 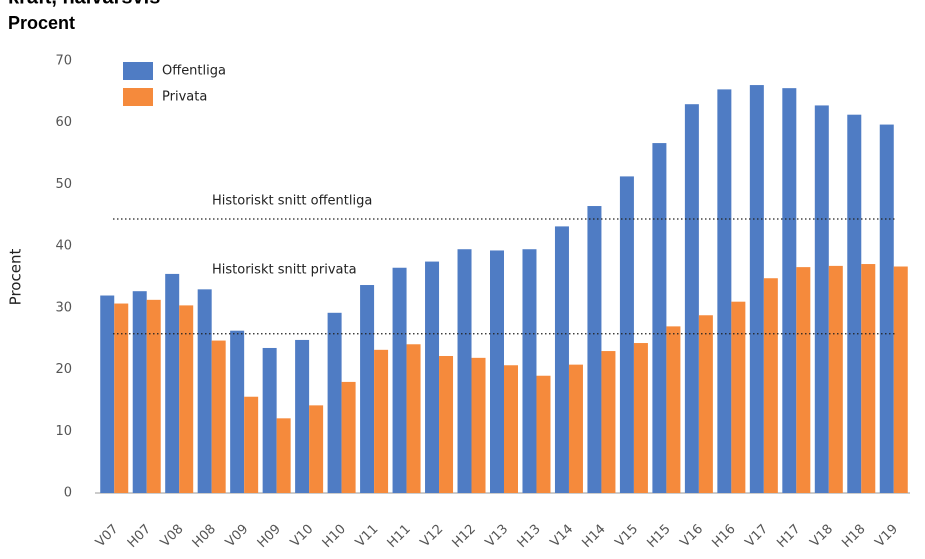 I want to click on y-axis-label: Procent, so click(x=16, y=277).